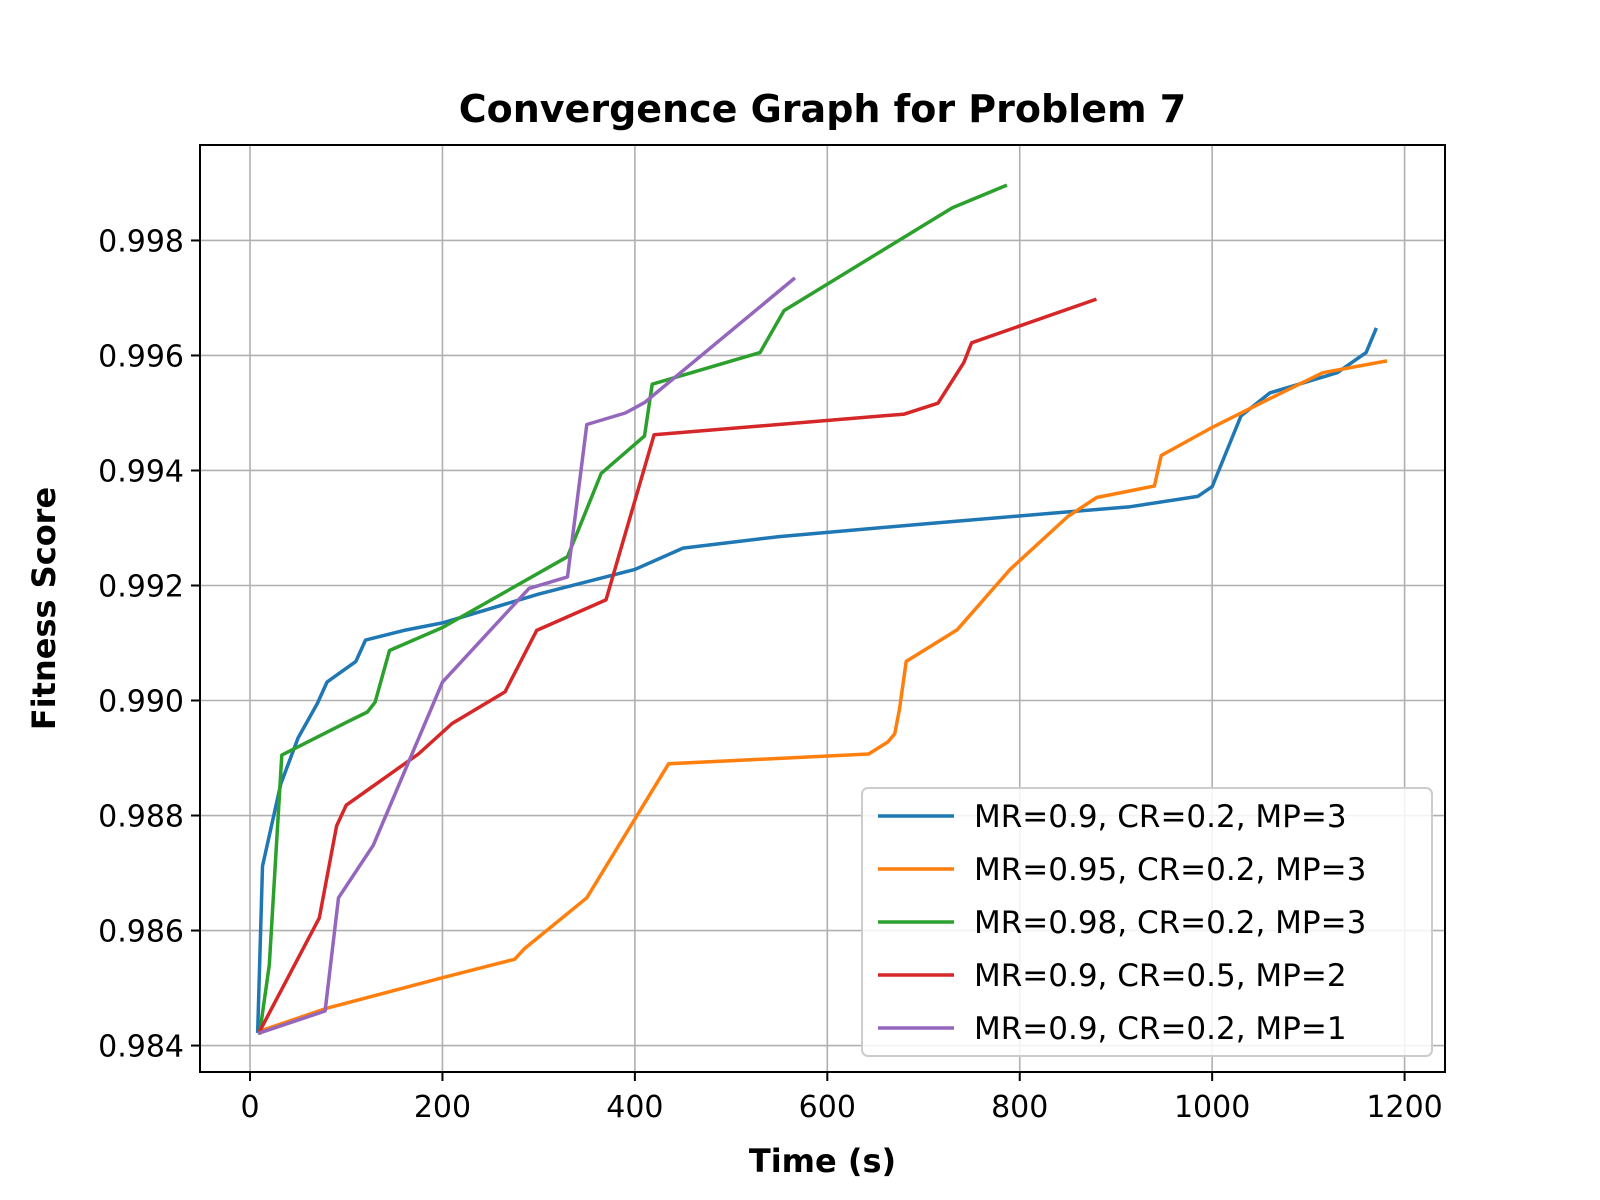 The image size is (1600, 1200). I want to click on y-tick-label: 0.994, so click(141, 471).